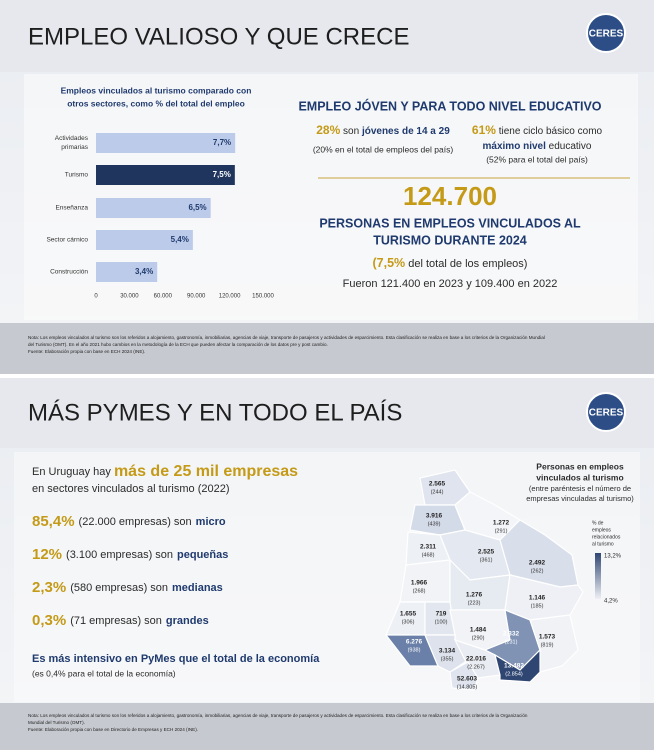 Image resolution: width=654 pixels, height=750 pixels. I want to click on stat-strong: jóvenes de 14 a 29, so click(405, 131).